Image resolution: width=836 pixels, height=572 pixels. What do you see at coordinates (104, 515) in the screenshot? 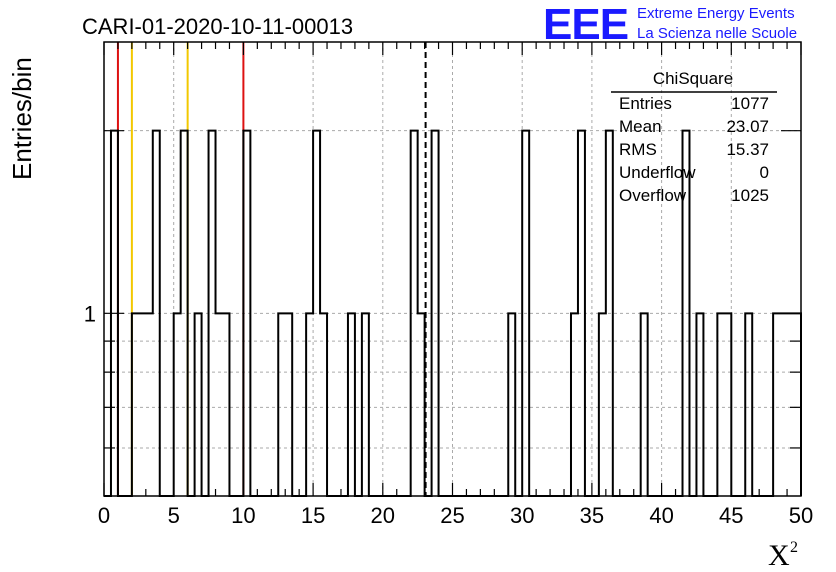
I see `x-tick-label: 0` at bounding box center [104, 515].